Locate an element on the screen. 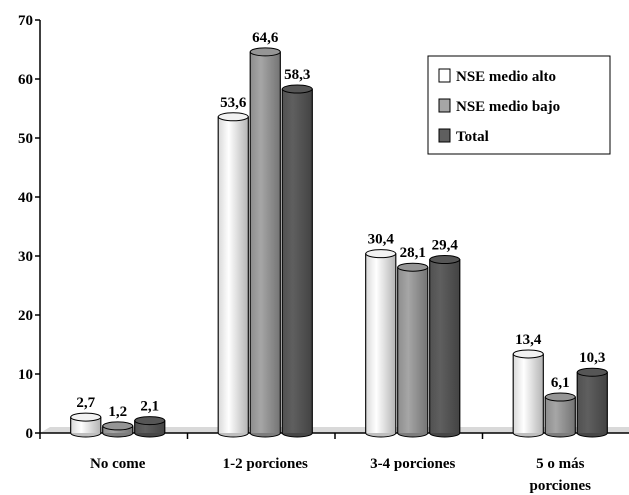 Image resolution: width=629 pixels, height=495 pixels. legend-label: NSE medio bajo is located at coordinates (508, 107).